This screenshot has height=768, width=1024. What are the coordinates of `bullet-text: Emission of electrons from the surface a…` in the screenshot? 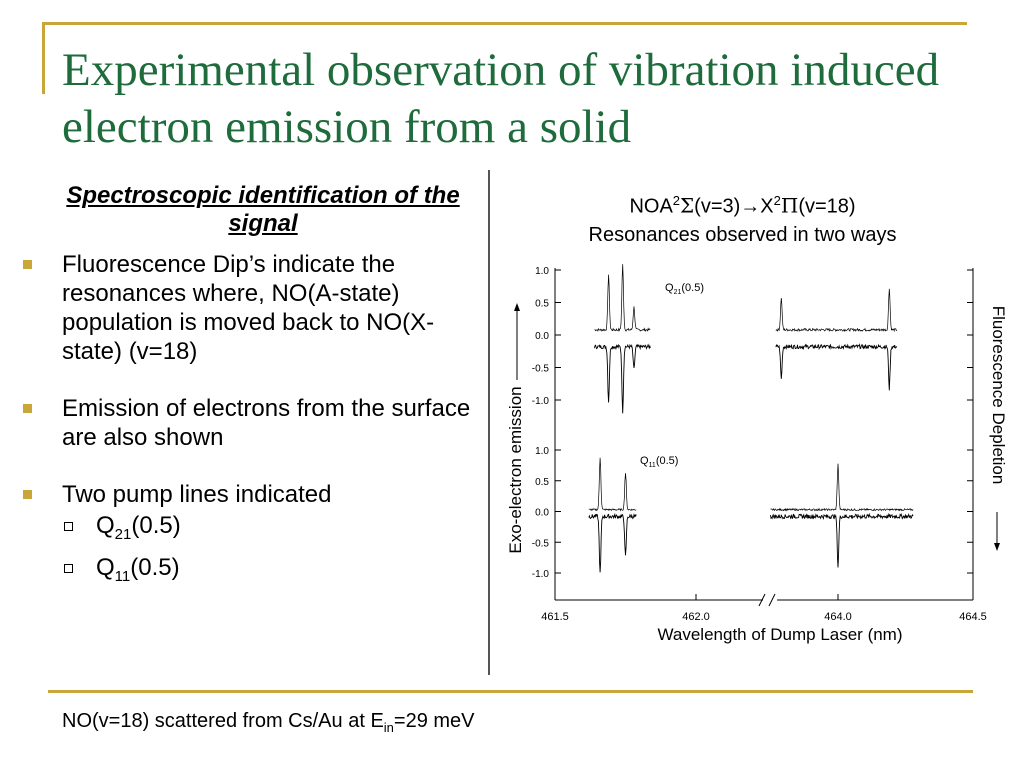 It's located at (266, 423).